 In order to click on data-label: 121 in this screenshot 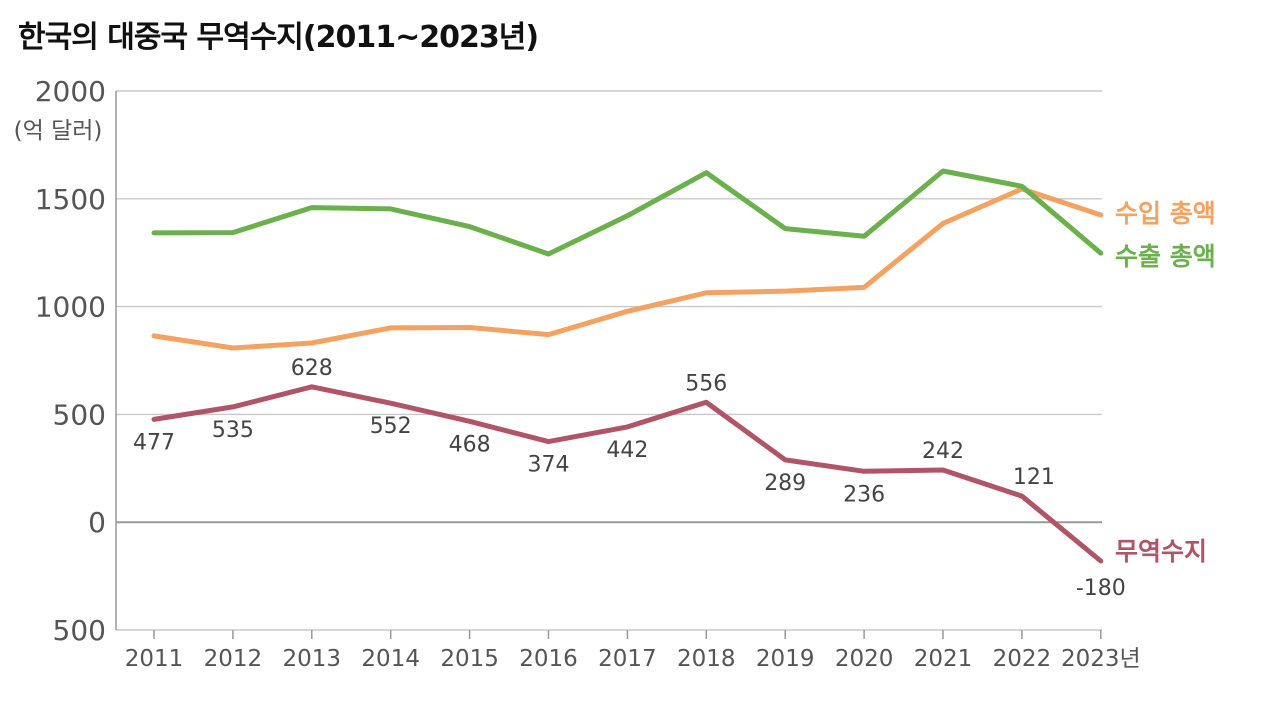, I will do `click(1034, 477)`.